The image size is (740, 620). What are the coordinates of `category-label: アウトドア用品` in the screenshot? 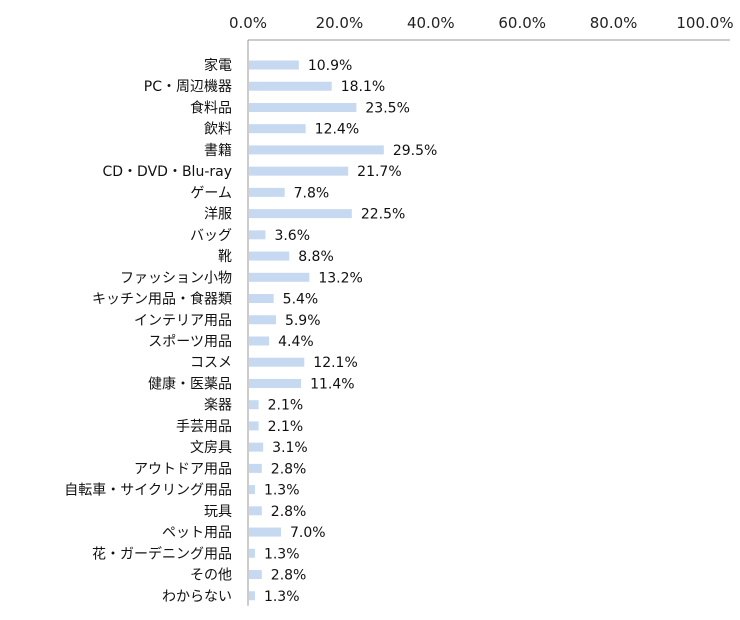 It's located at (183, 469).